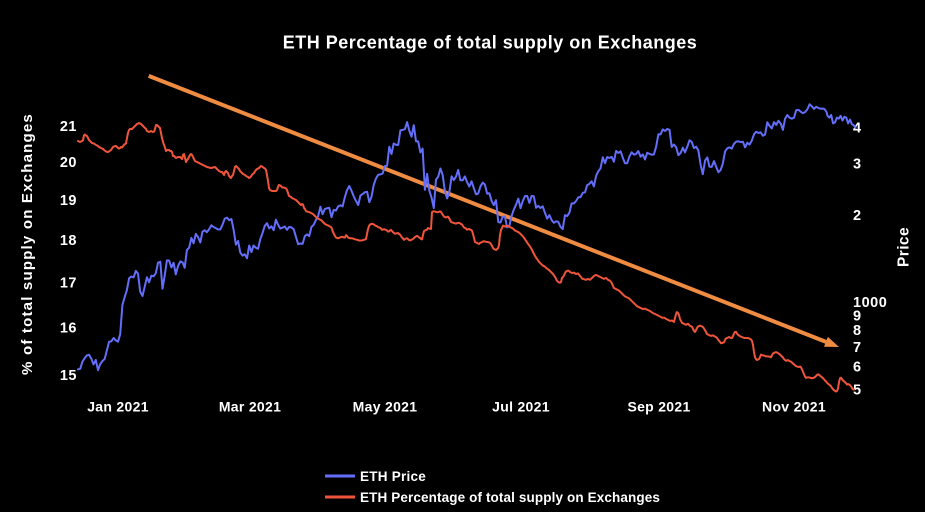 This screenshot has height=512, width=925. I want to click on svg-text: 17, so click(68, 284).